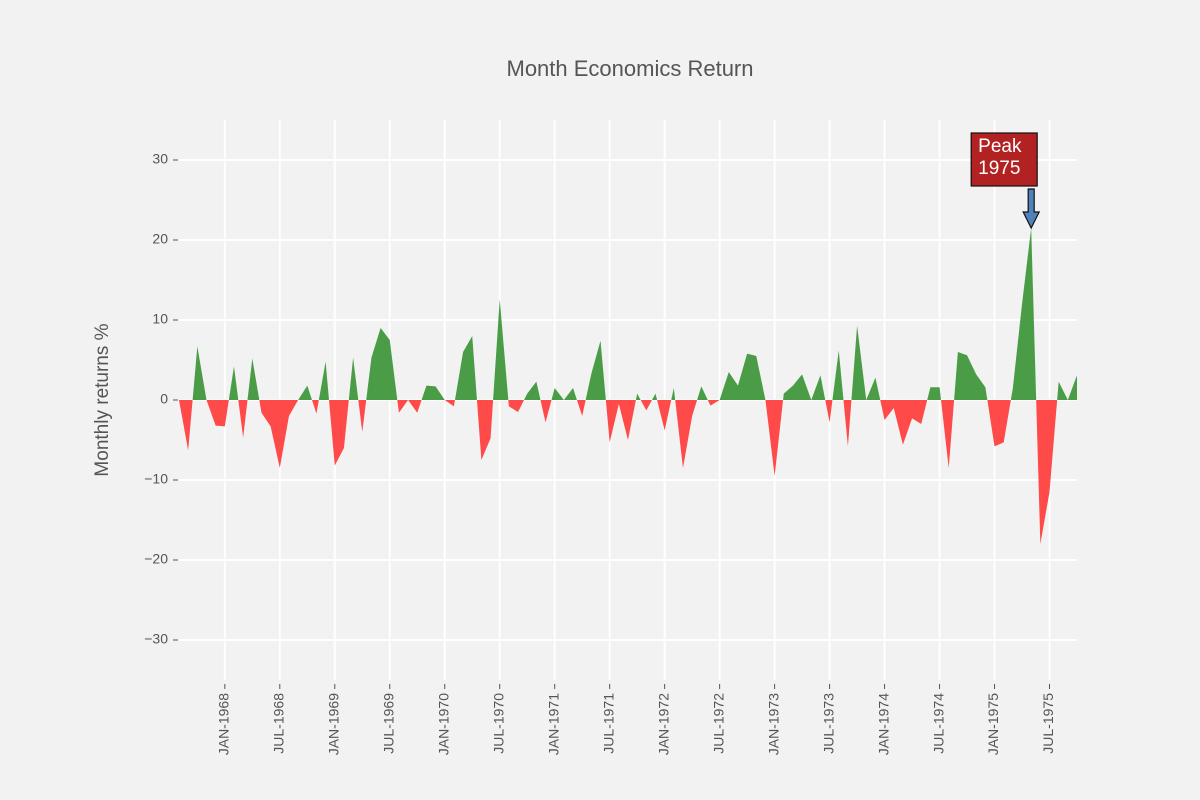 The height and width of the screenshot is (800, 1200). What do you see at coordinates (999, 168) in the screenshot?
I see `annotation-text: 1975` at bounding box center [999, 168].